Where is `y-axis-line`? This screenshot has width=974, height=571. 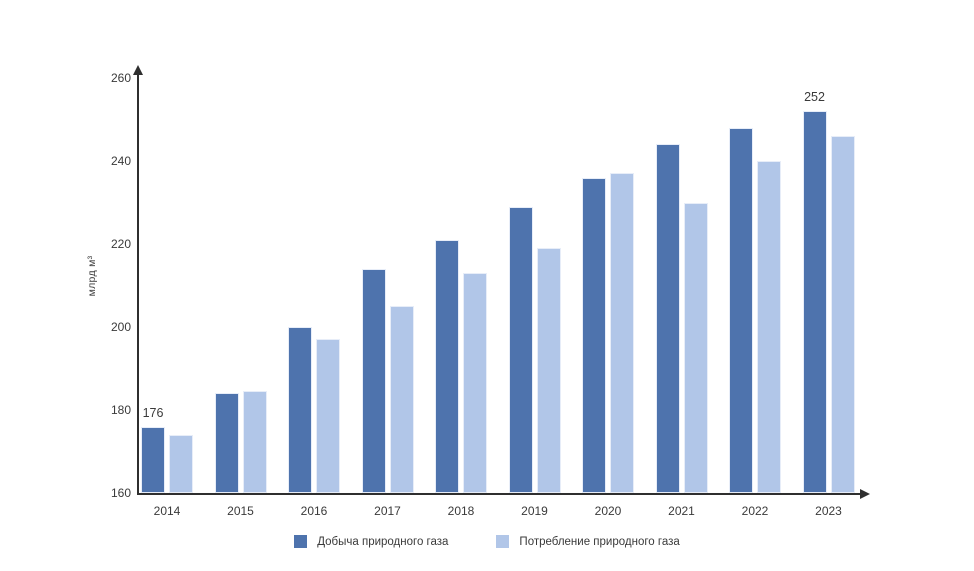 y-axis-line is located at coordinates (138, 284).